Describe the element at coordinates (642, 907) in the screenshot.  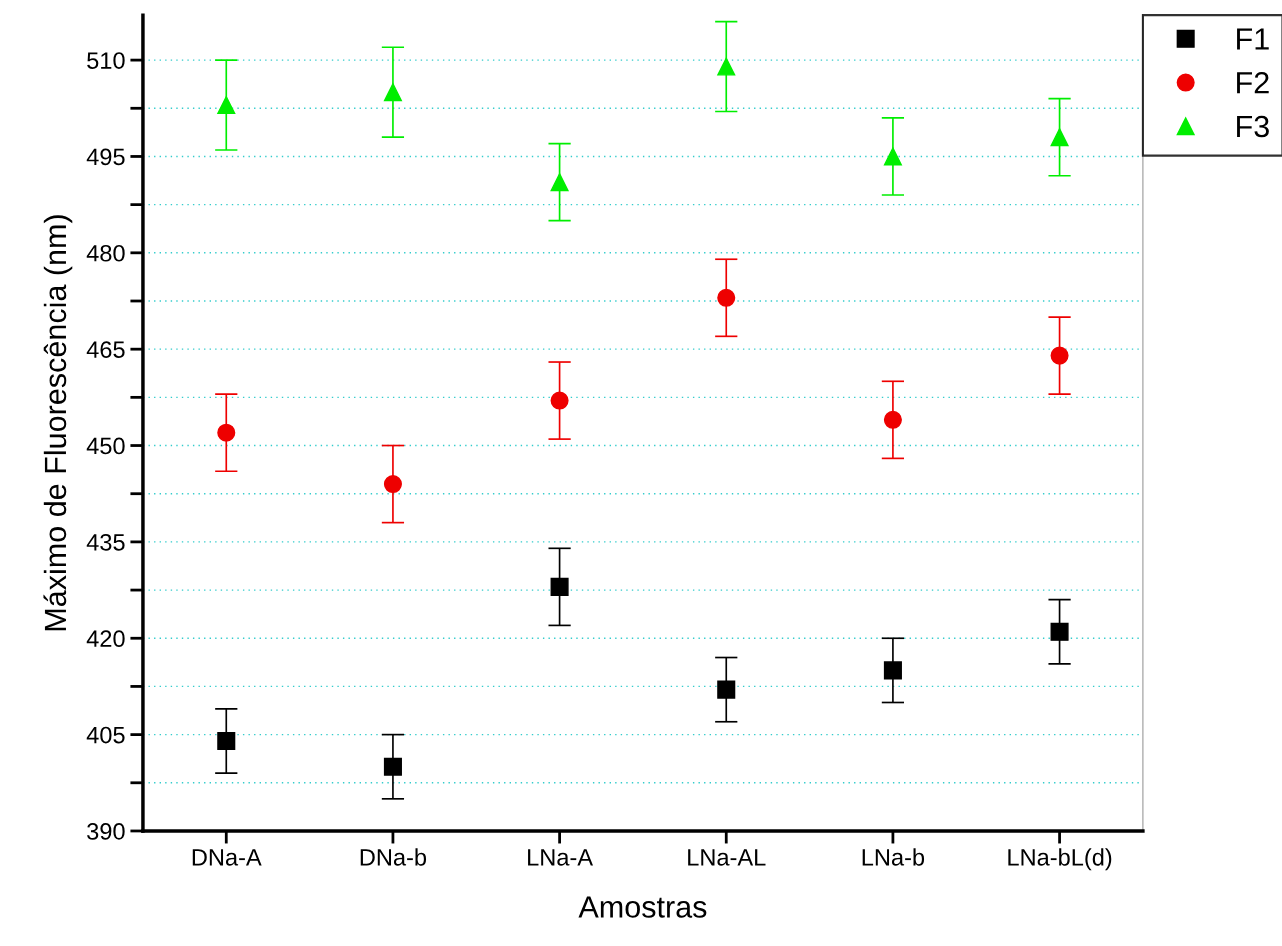
I see `x-axis-title: Amostras` at that location.